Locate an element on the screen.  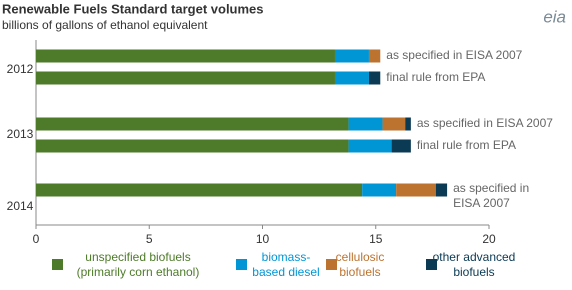
legend-label: biomass-based diesel is located at coordinates (285, 264).